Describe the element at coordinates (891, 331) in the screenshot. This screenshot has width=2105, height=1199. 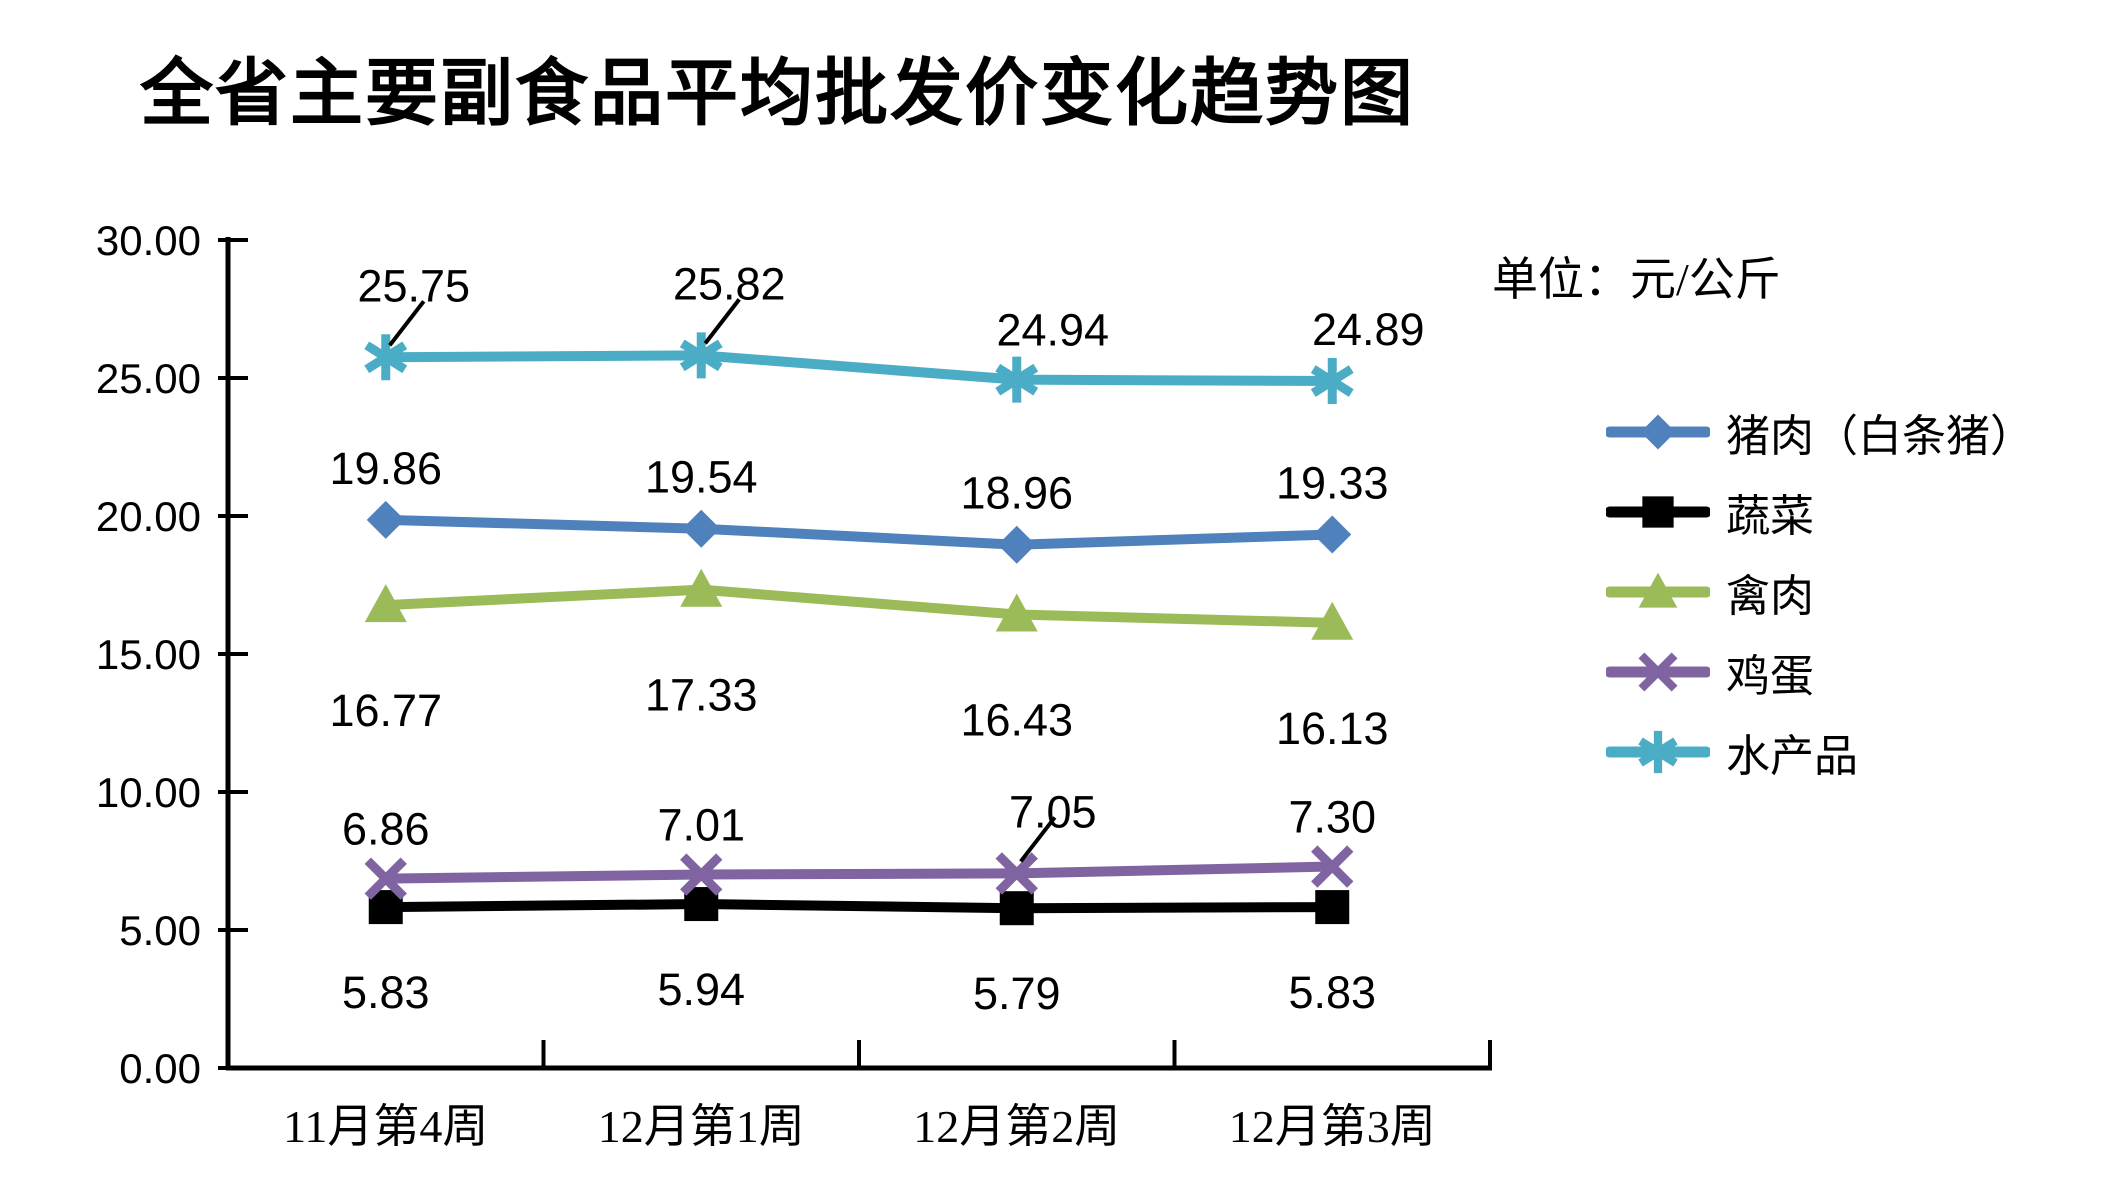
I see `series-aquatic: 25.75 25.82 24.94 24.89` at that location.